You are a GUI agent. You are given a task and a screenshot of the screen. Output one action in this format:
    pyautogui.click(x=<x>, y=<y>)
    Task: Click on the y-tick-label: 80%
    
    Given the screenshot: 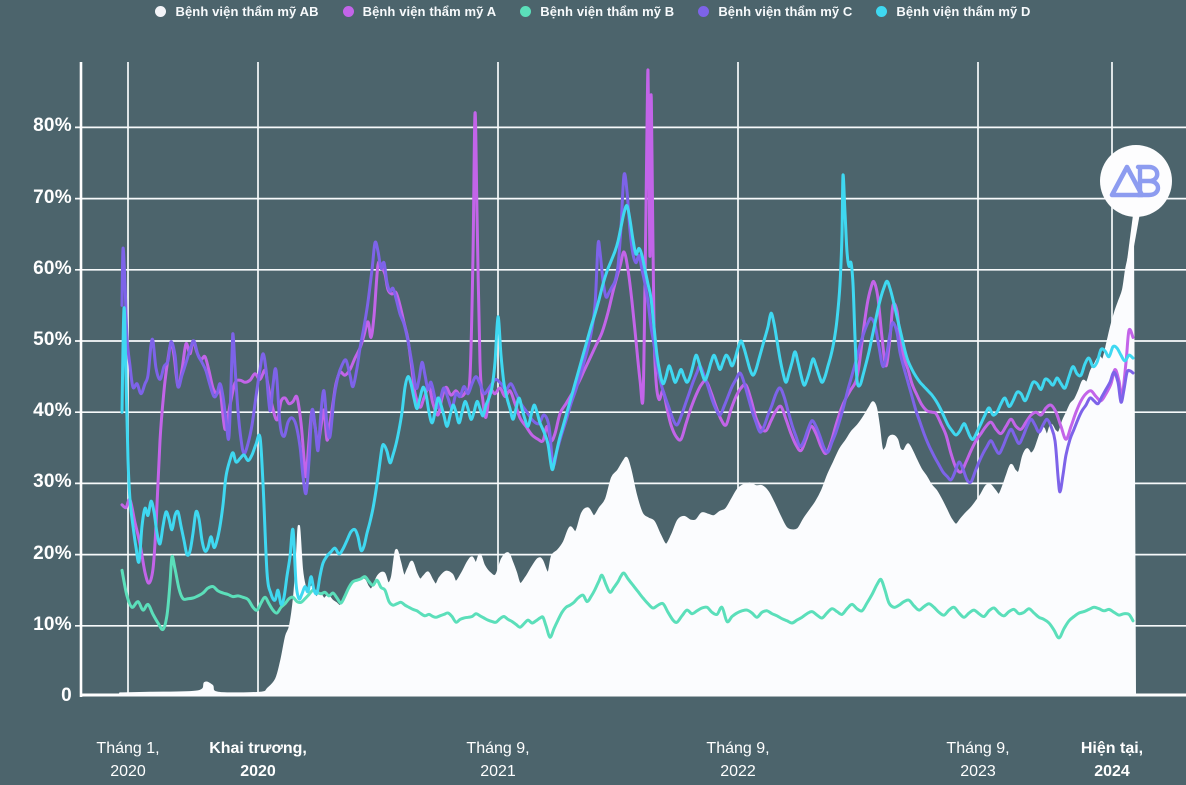 What is the action you would take?
    pyautogui.click(x=52, y=126)
    